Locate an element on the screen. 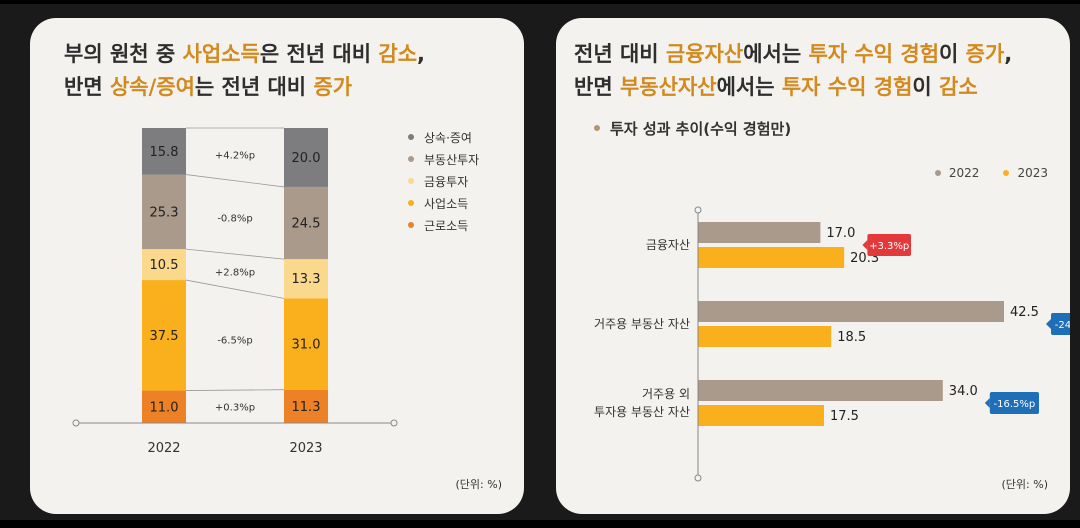 Image resolution: width=1080 pixels, height=528 pixels. legend-item: 금융투자 is located at coordinates (443, 181).